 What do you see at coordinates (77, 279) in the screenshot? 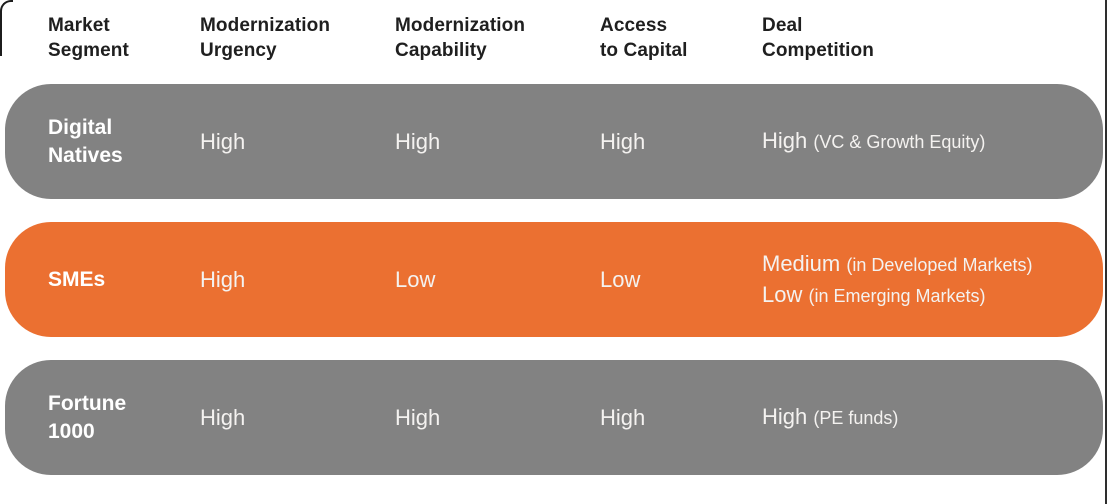
I see `segment-label: SMEs` at bounding box center [77, 279].